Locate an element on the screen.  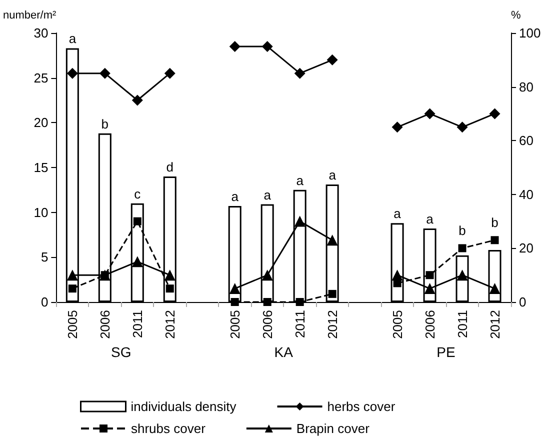
y-tick-label: 10 is located at coordinates (41, 212).